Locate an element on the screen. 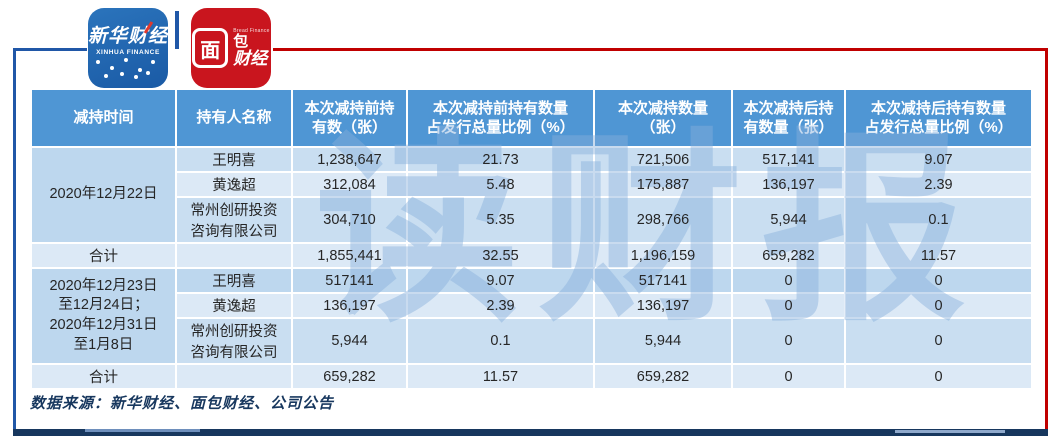  frame-bottom-accent-right is located at coordinates (950, 431).